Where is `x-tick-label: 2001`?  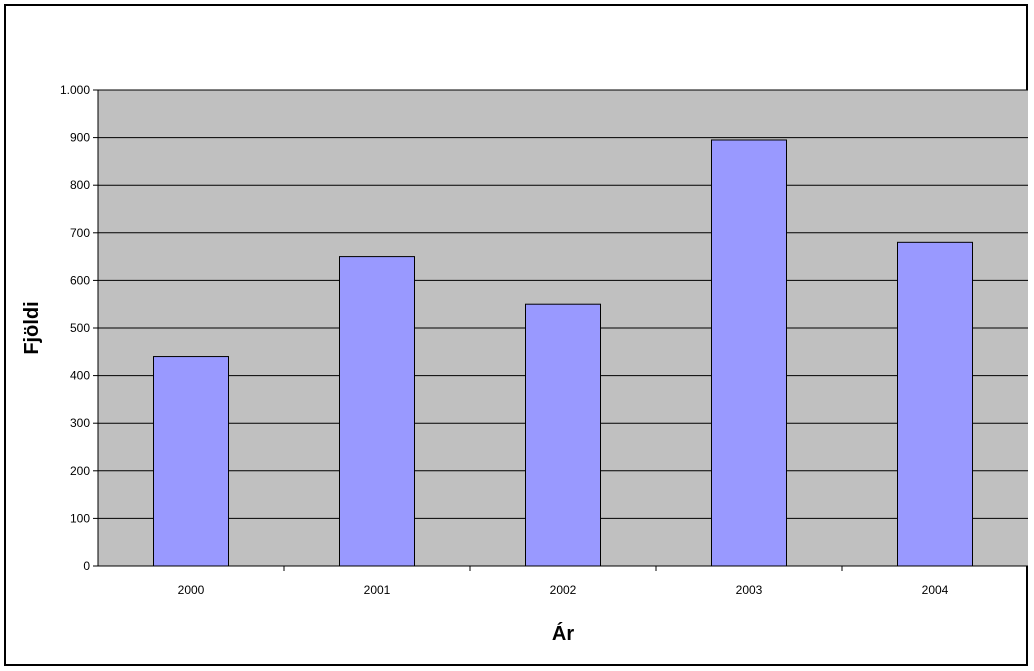
x-tick-label: 2001 is located at coordinates (377, 590).